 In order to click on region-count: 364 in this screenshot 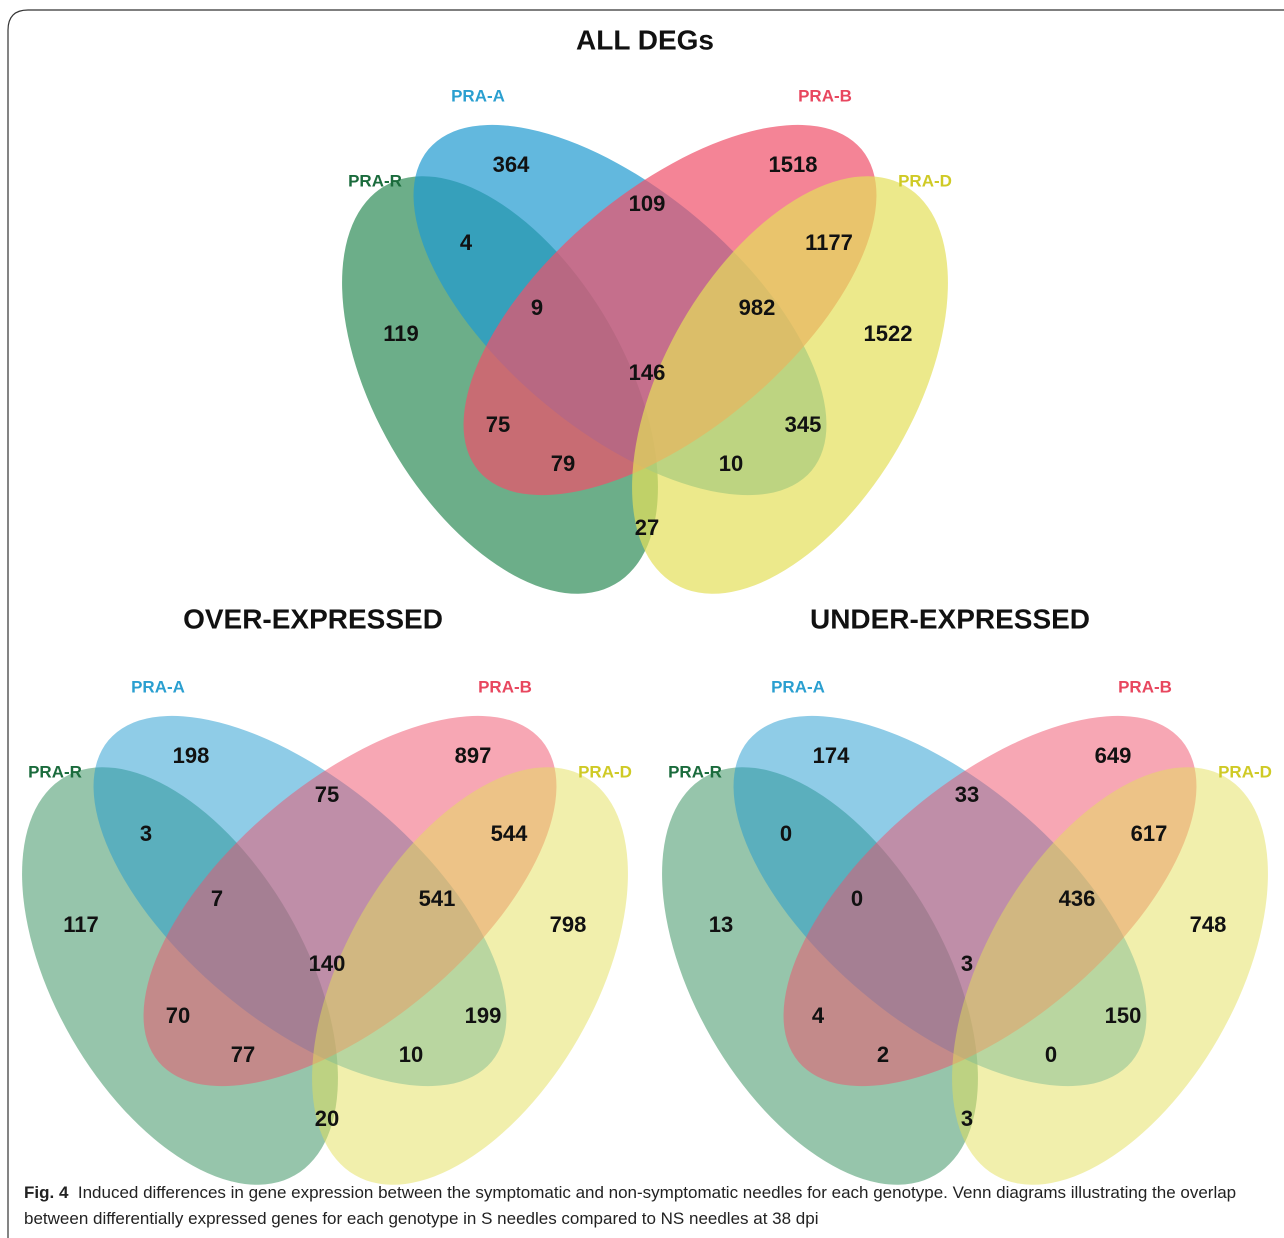, I will do `click(511, 164)`.